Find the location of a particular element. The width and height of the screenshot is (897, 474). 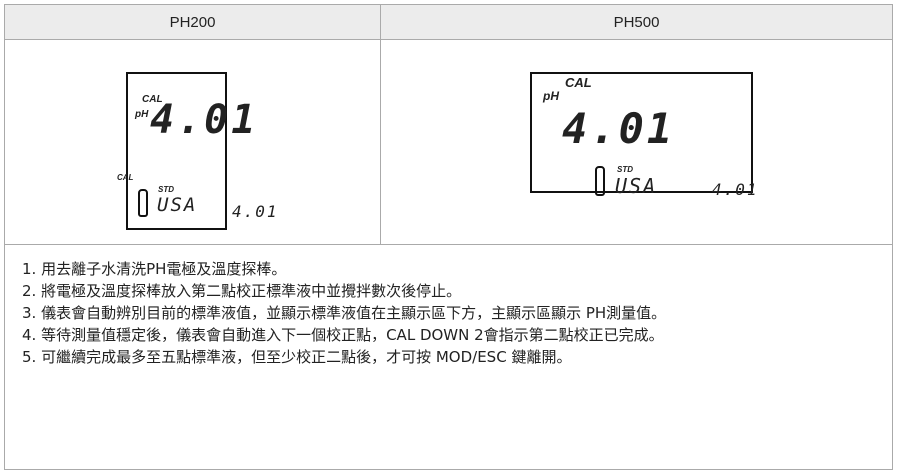

step: 2. 將電極及溫度探棒放入第二點校正標準液中並攪拌數次後停止。 is located at coordinates (242, 291).